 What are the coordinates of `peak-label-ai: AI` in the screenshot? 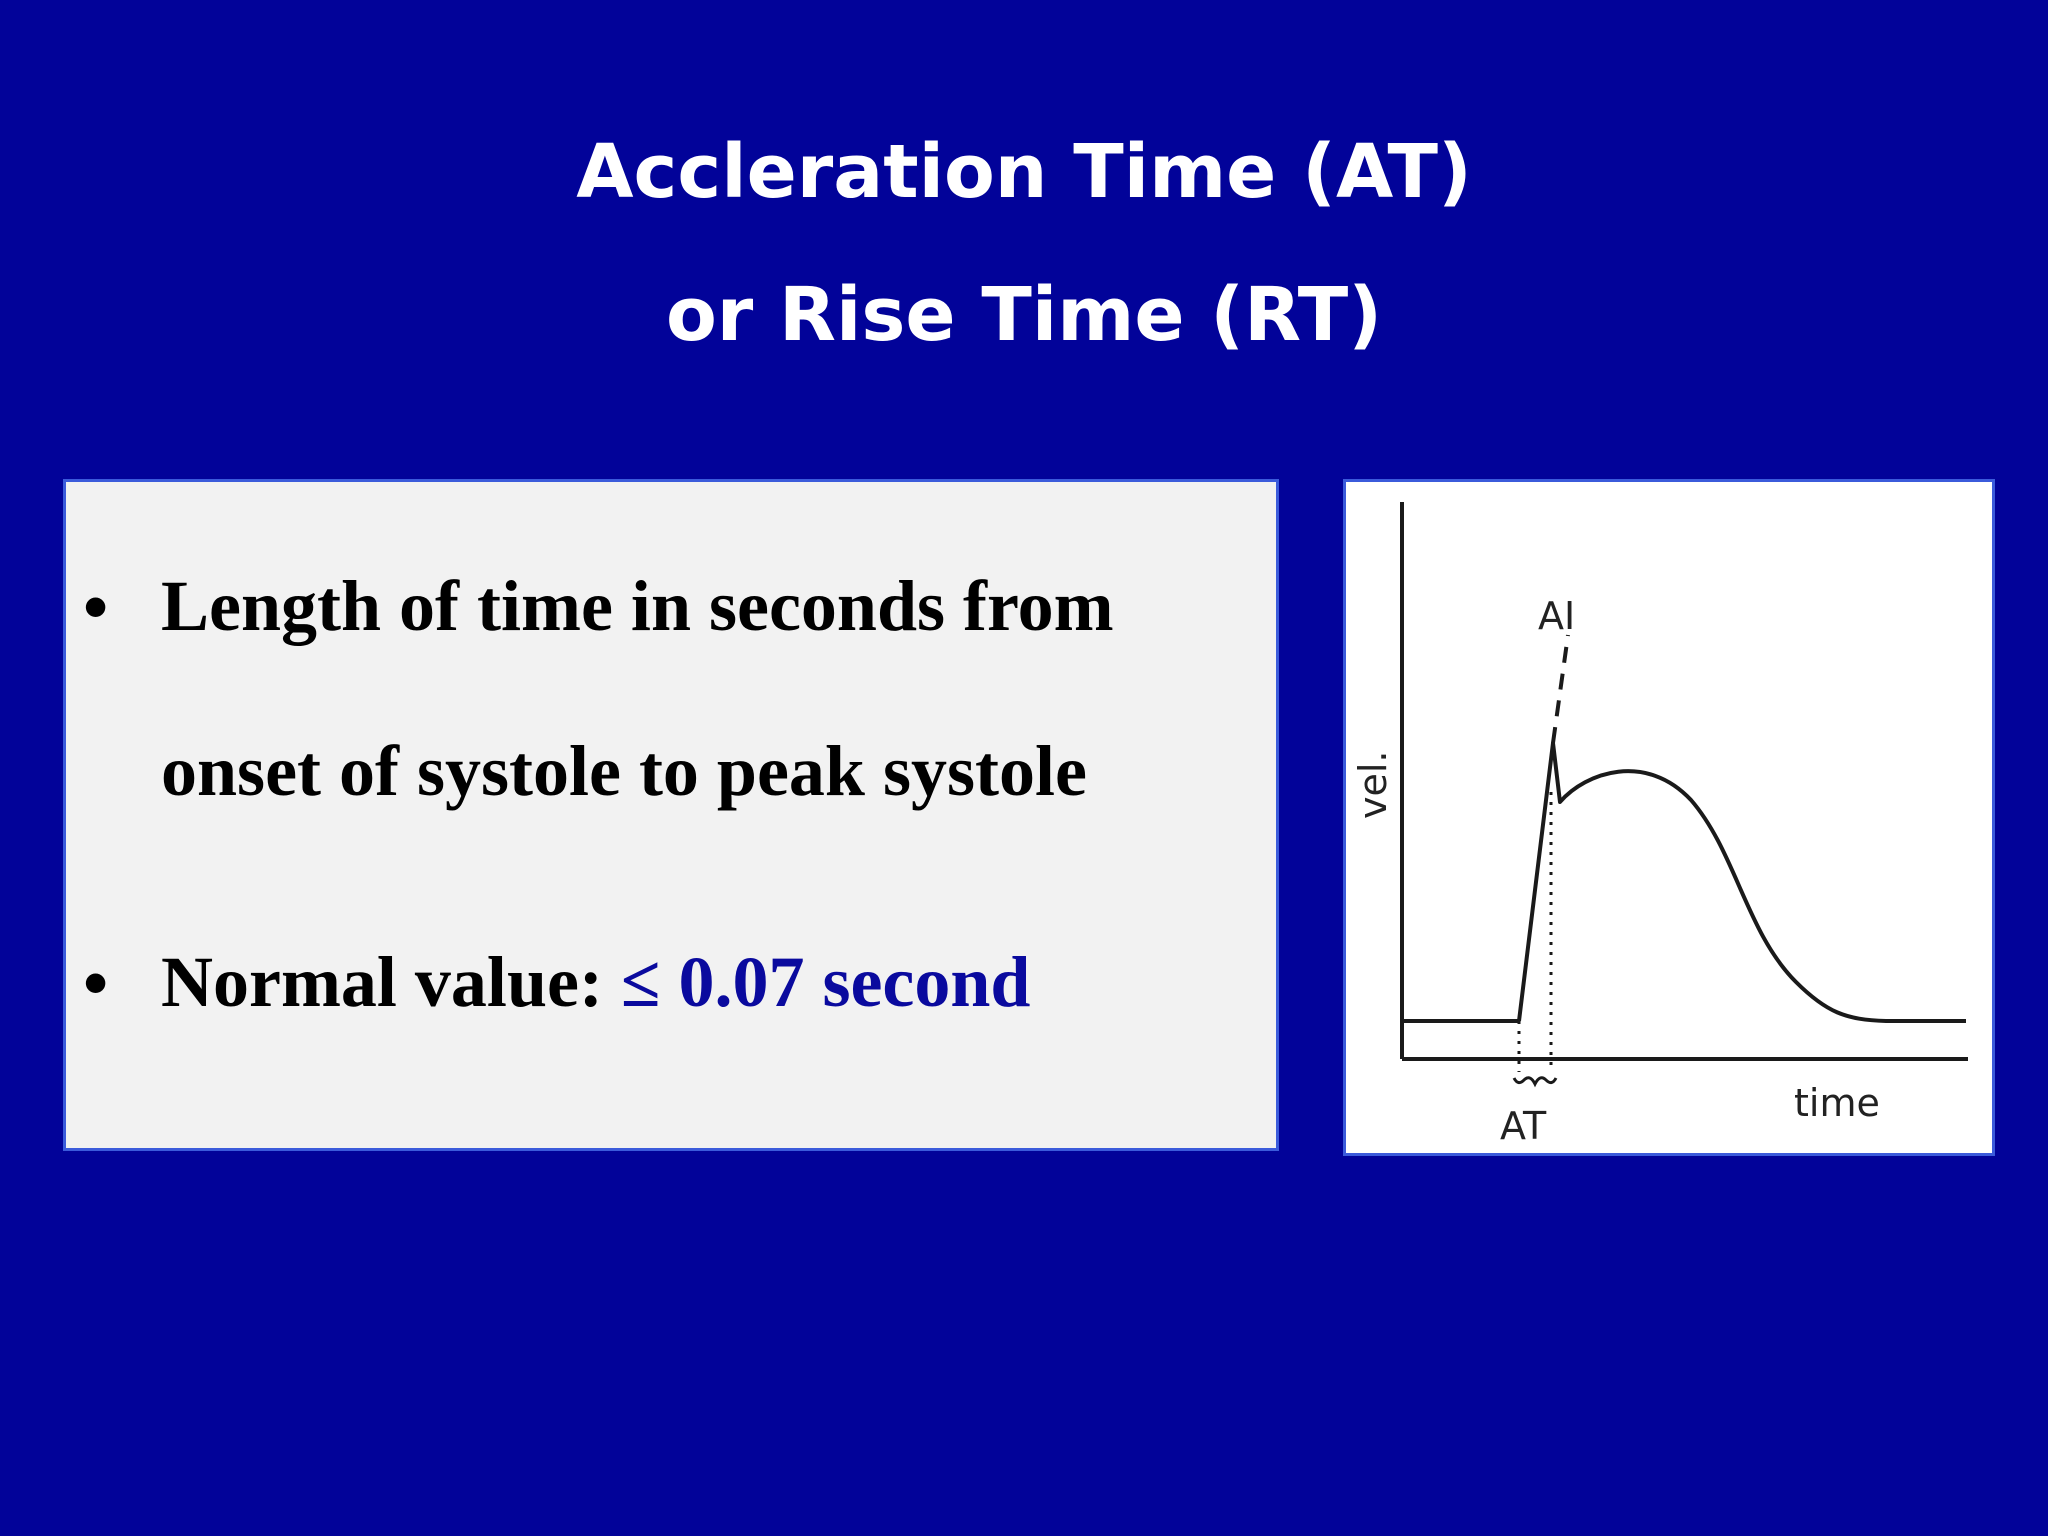 It's located at (1556, 616).